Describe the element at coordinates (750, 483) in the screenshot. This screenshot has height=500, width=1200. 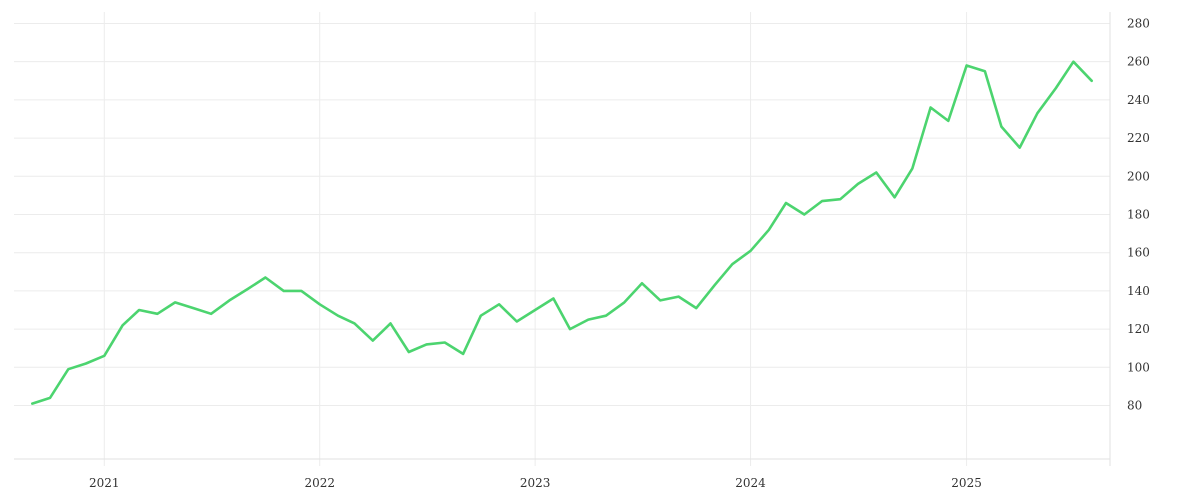
I see `x-tick-label: 2024` at that location.